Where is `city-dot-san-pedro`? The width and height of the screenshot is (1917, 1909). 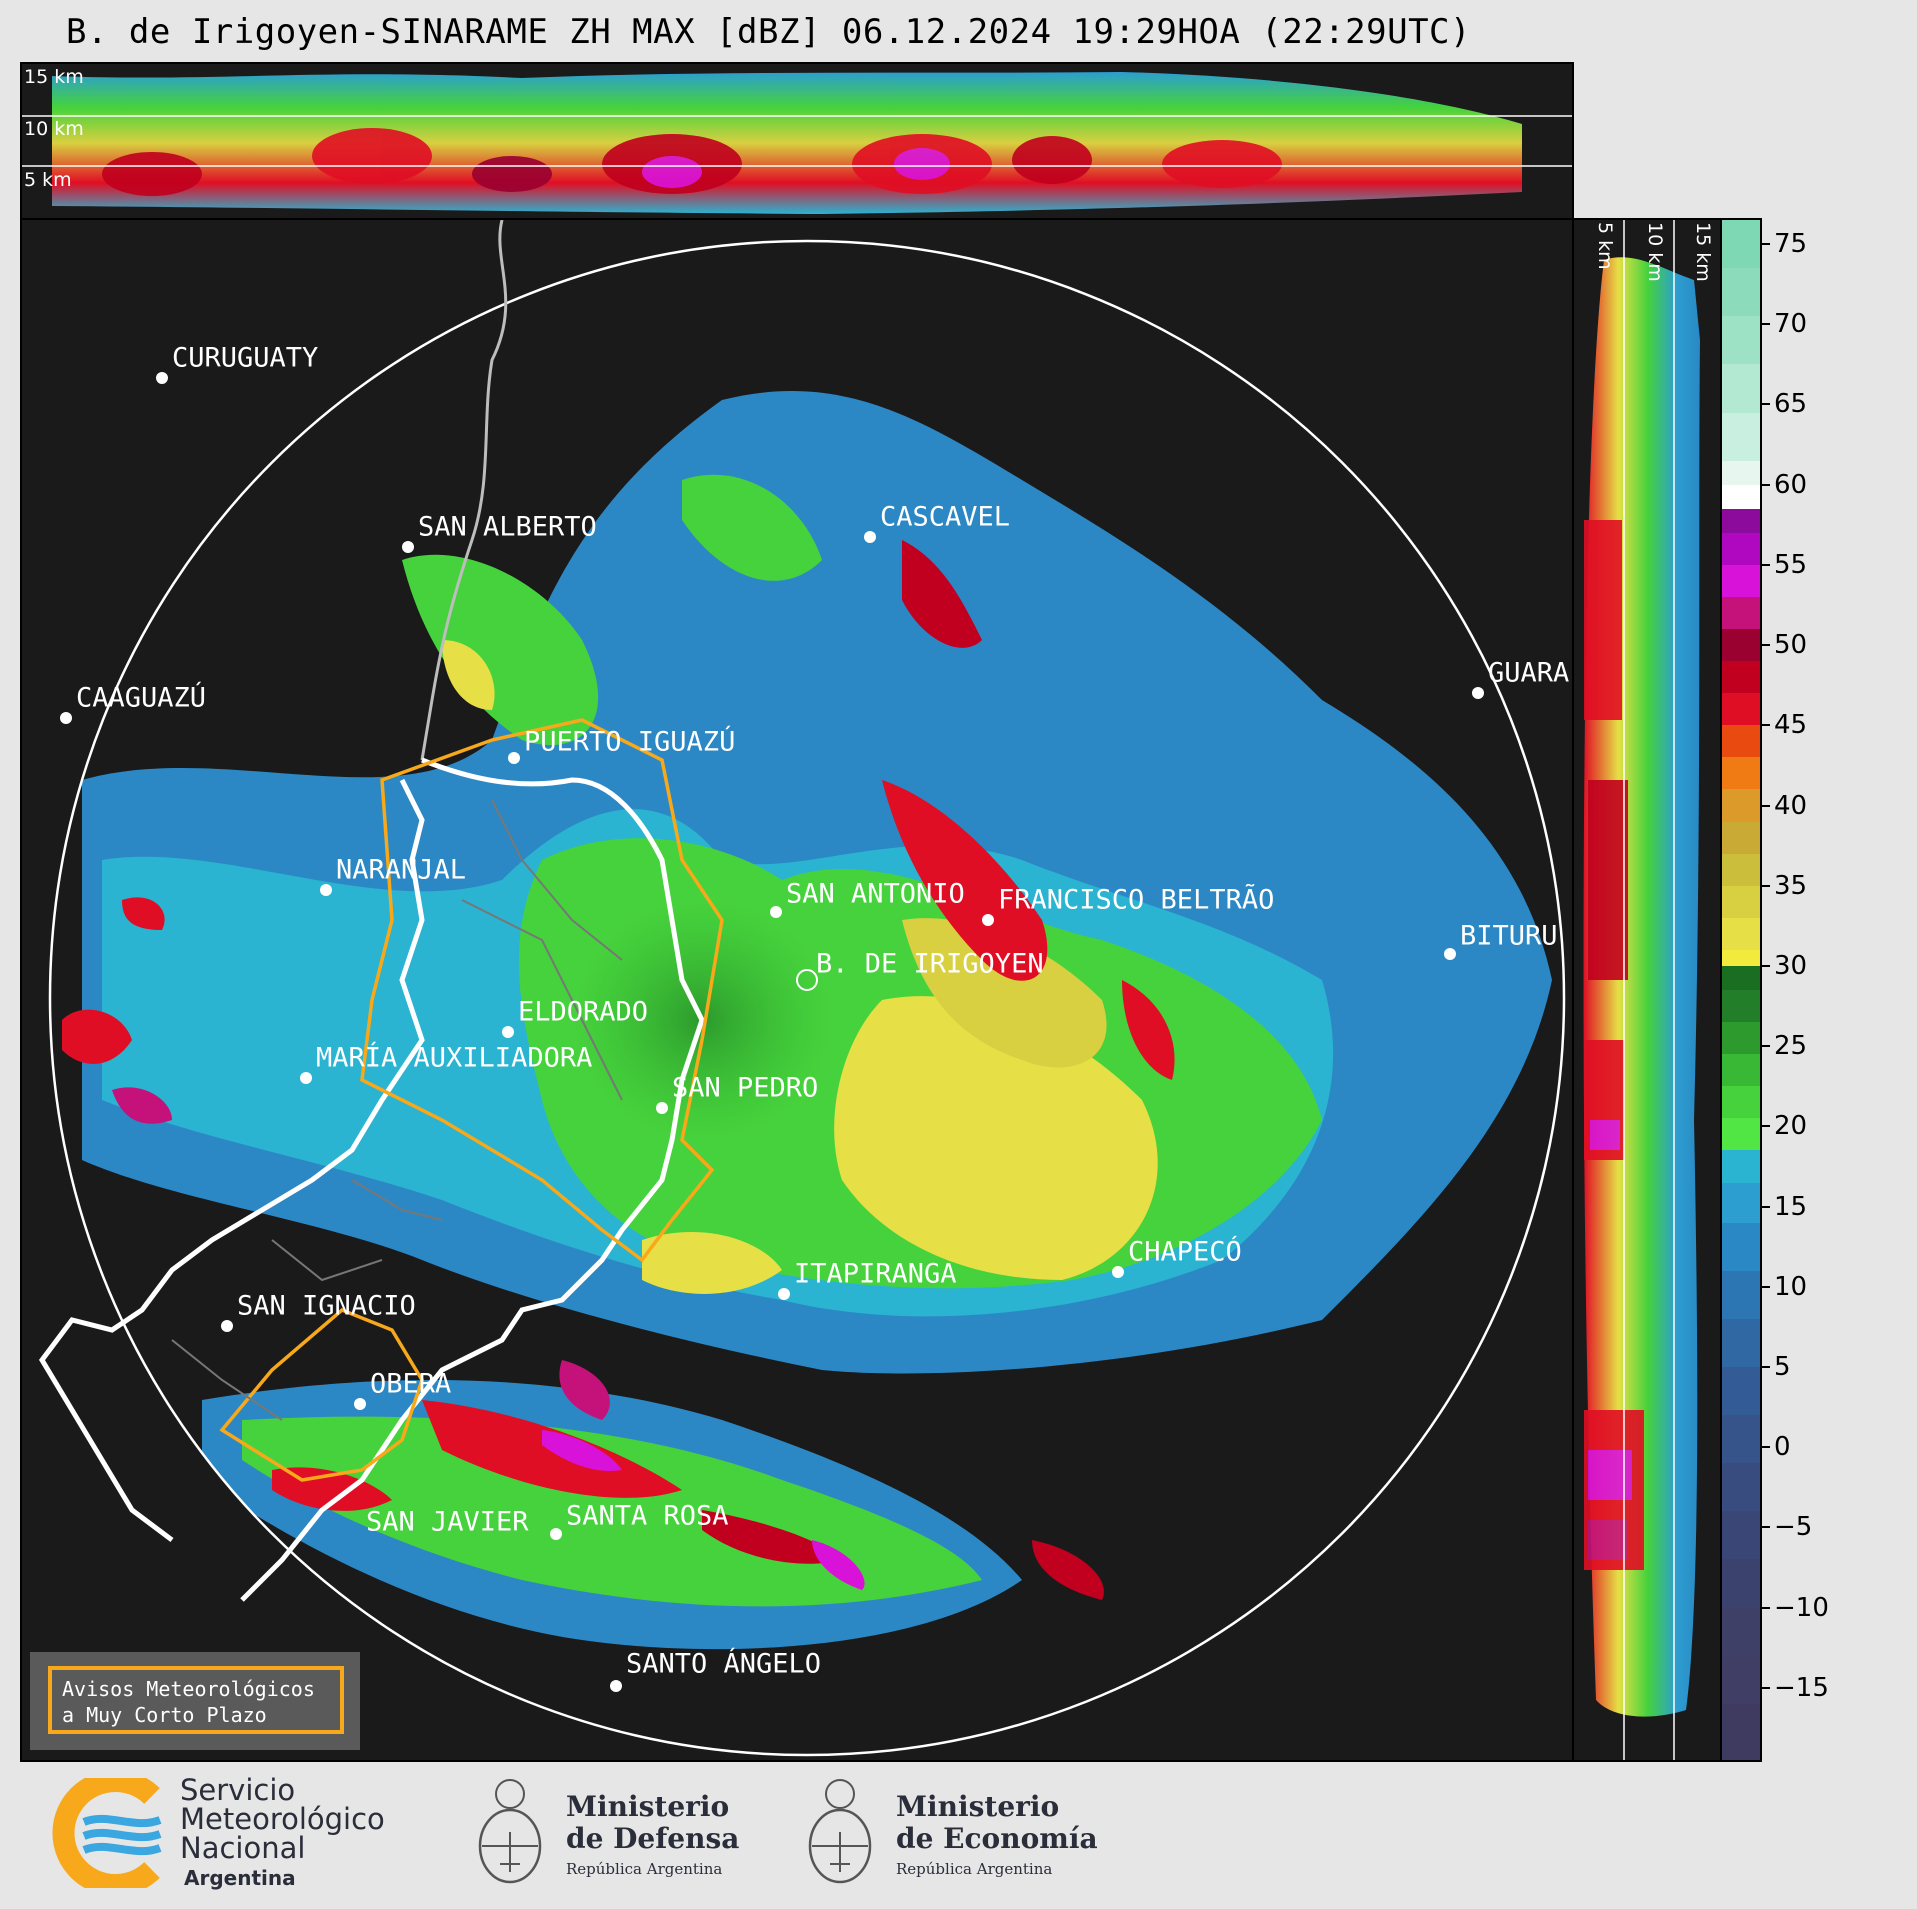 city-dot-san-pedro is located at coordinates (662, 1108).